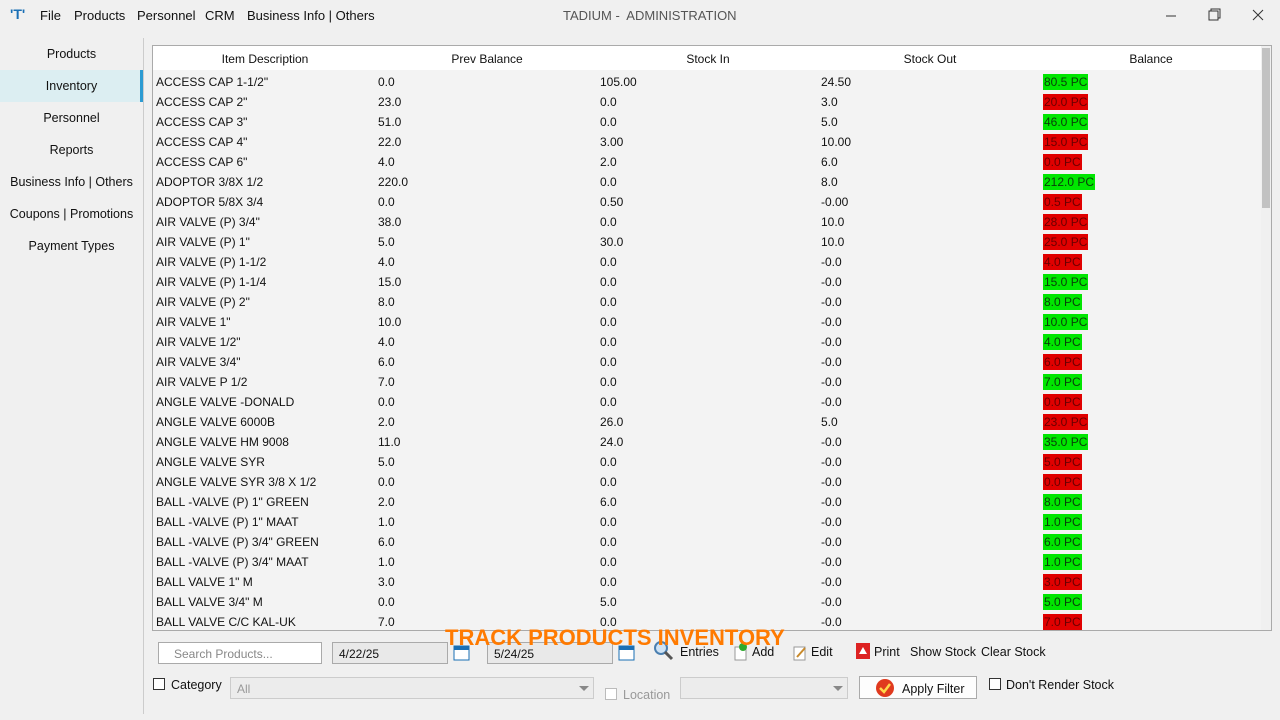 The width and height of the screenshot is (1280, 720). Describe the element at coordinates (707, 222) in the screenshot. I see `table-row: AIR VALVE (P) 3/4" 38.0 0.0 10.0 28.0 PC` at that location.